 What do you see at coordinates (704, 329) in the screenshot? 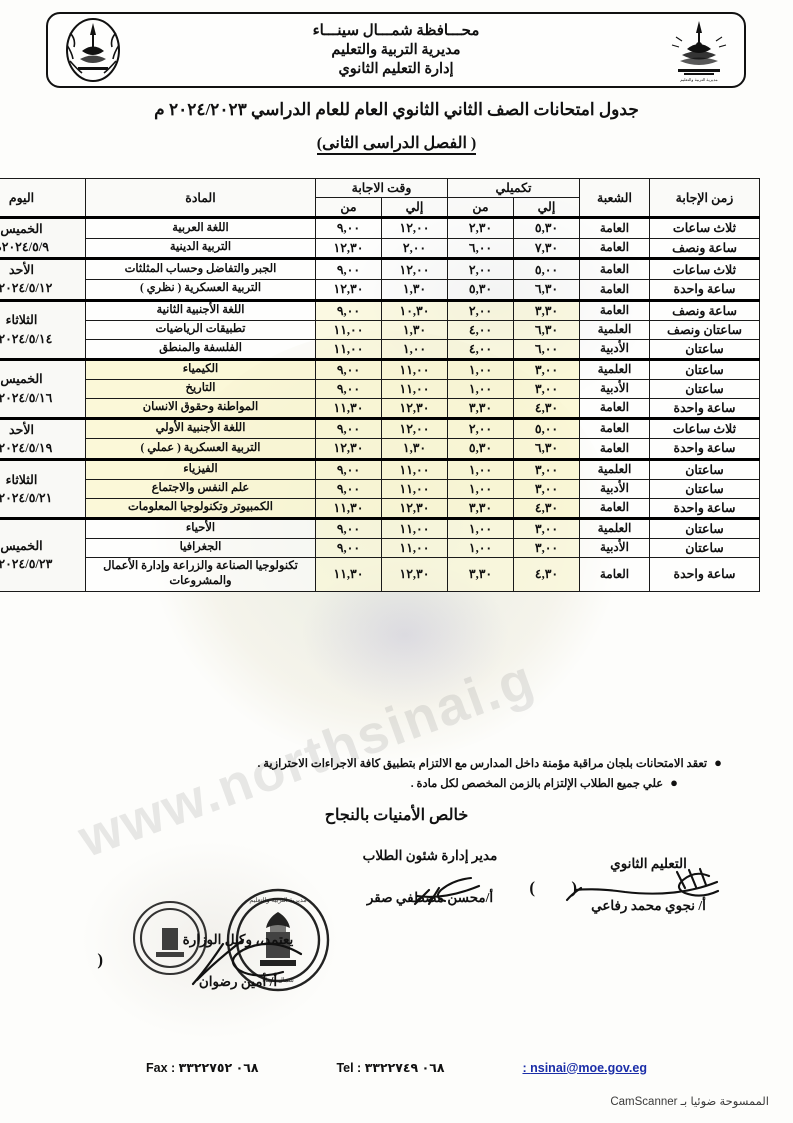
I see `cell-duration: ساعتان ونصف` at bounding box center [704, 329].